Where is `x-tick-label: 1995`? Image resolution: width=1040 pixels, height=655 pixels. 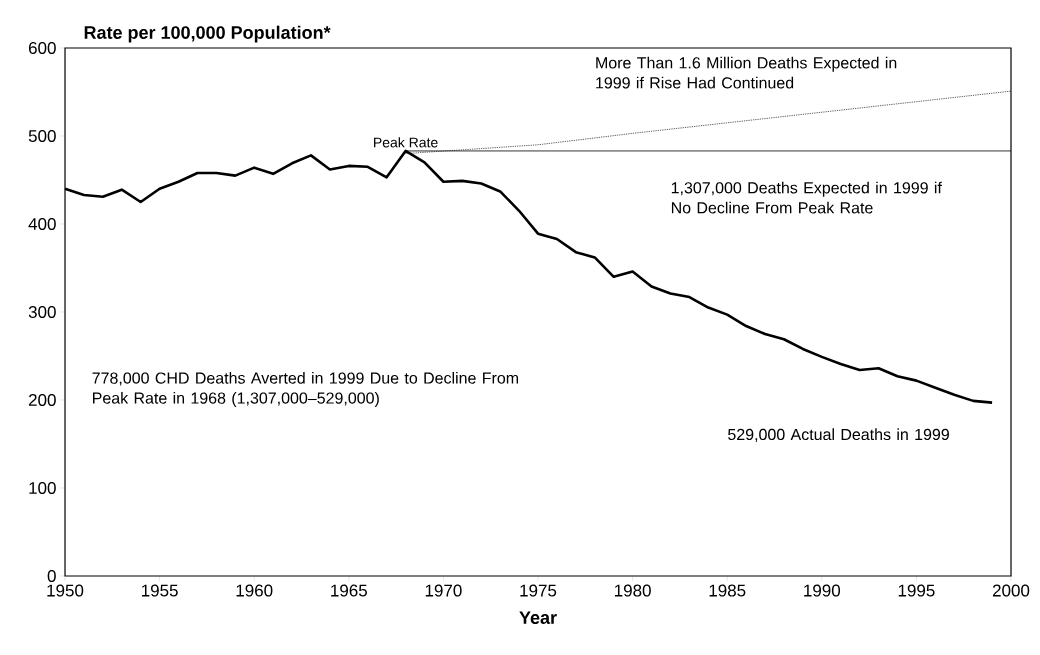
x-tick-label: 1995 is located at coordinates (916, 590).